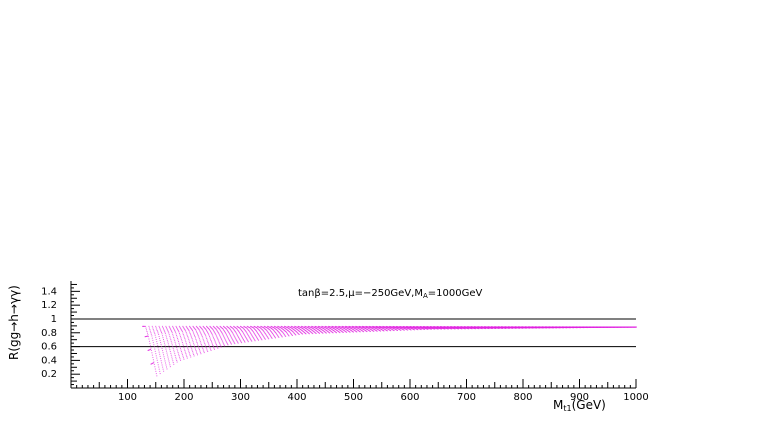 Image resolution: width=763 pixels, height=436 pixels. Describe the element at coordinates (49, 333) in the screenshot. I see `y-tick-label: 0.8` at that location.